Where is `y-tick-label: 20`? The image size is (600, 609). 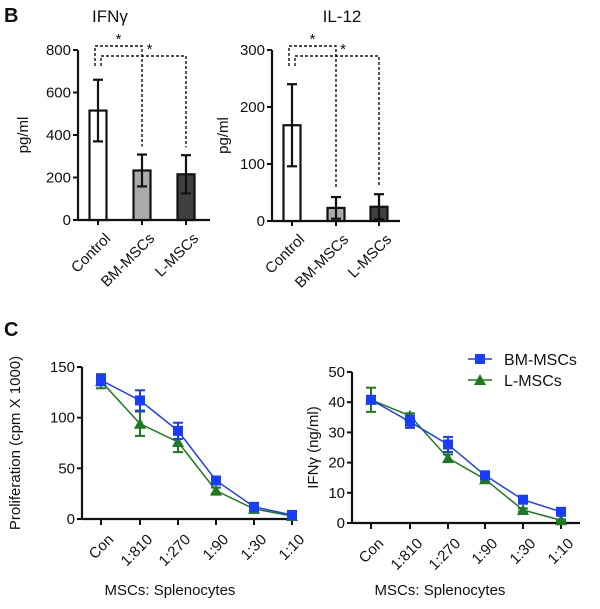 y-tick-label: 20 is located at coordinates (336, 463).